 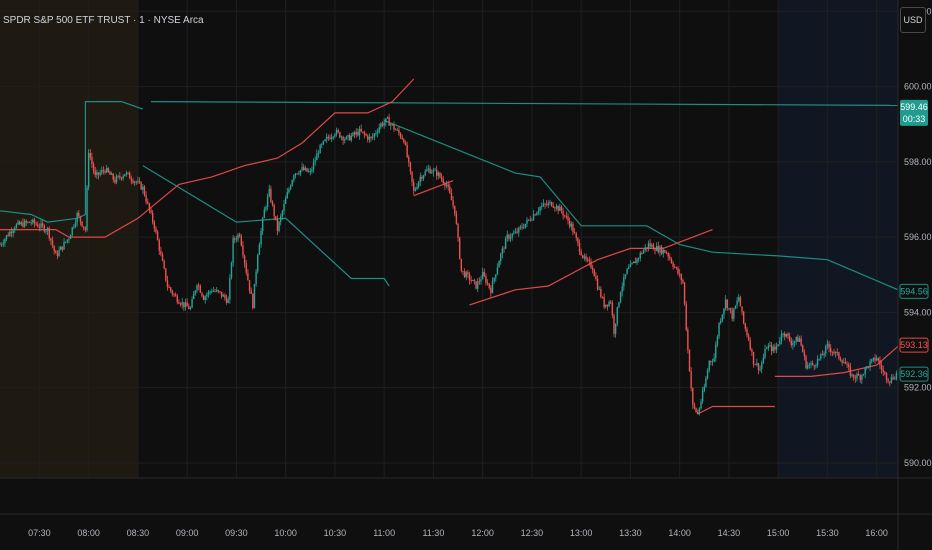 I want to click on currency-button: USD, so click(x=913, y=20).